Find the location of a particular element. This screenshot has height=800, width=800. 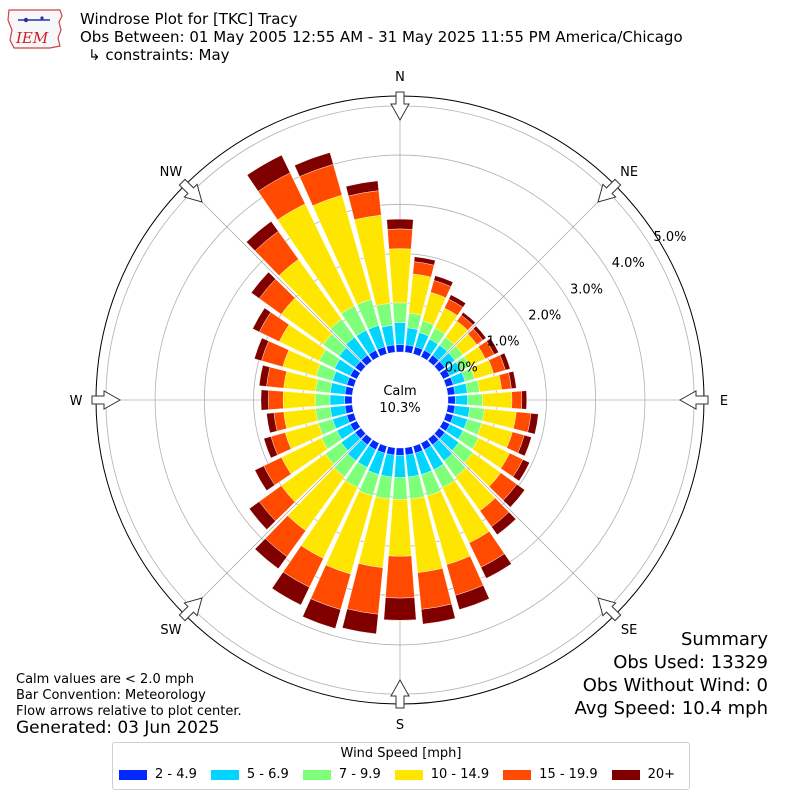

radial-tick-labels: 0.0% 1.0% 2.0% 3.0% 4.0% 5.0% is located at coordinates (566, 302).